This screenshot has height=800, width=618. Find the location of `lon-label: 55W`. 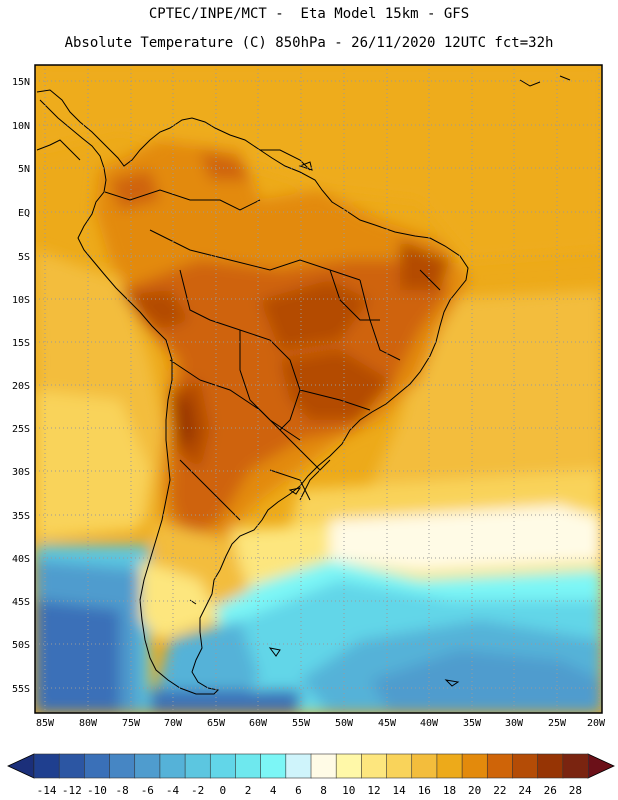

lon-label: 55W is located at coordinates (301, 723).